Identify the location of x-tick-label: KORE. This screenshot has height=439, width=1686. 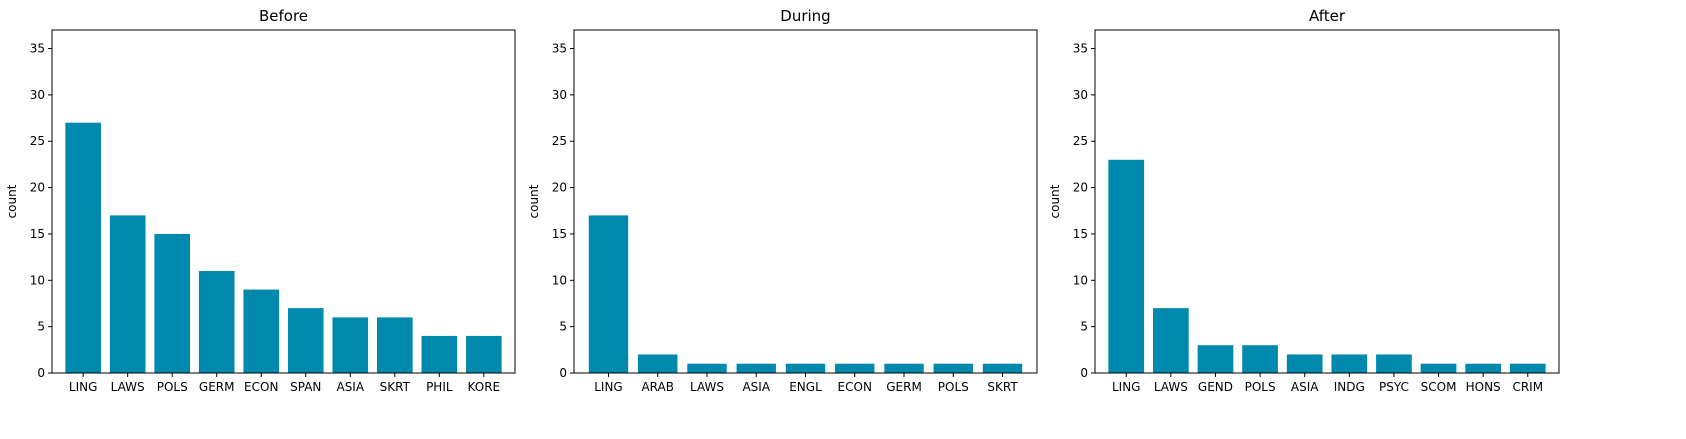
(484, 387).